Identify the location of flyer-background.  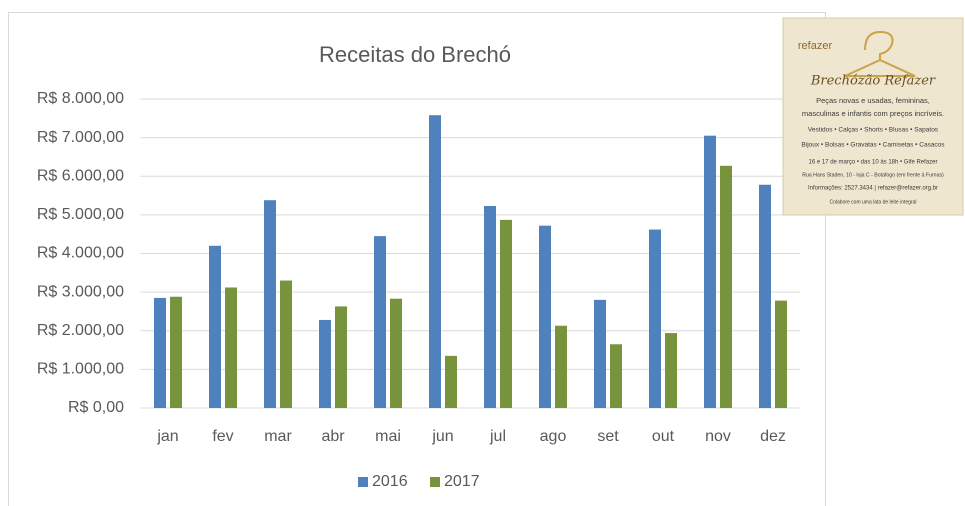
(873, 116).